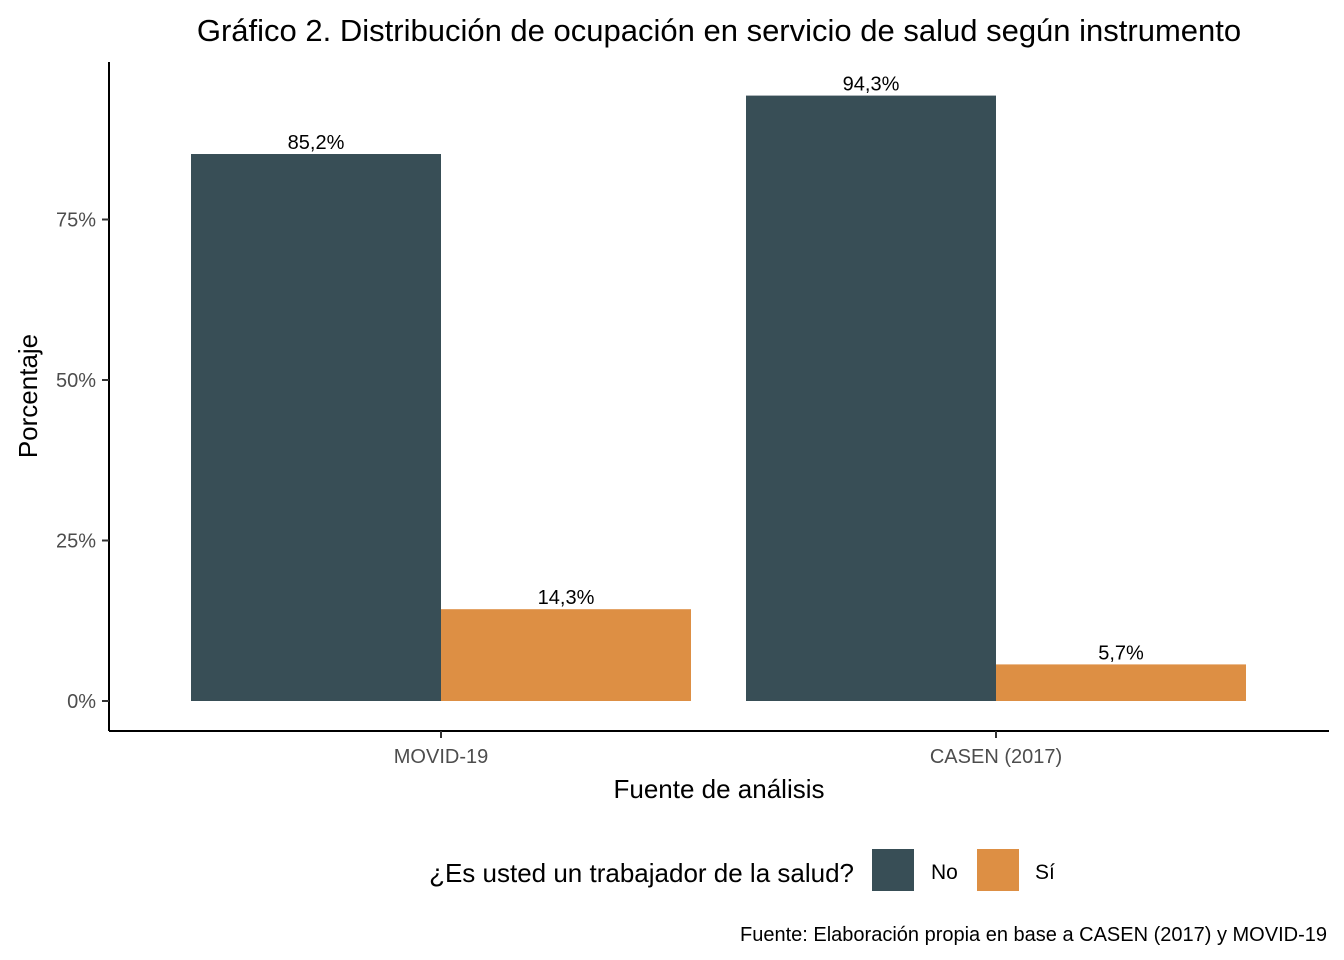 The height and width of the screenshot is (960, 1344). Describe the element at coordinates (82, 461) in the screenshot. I see `y-ticks-group: 0% 25% 50% 75%` at that location.